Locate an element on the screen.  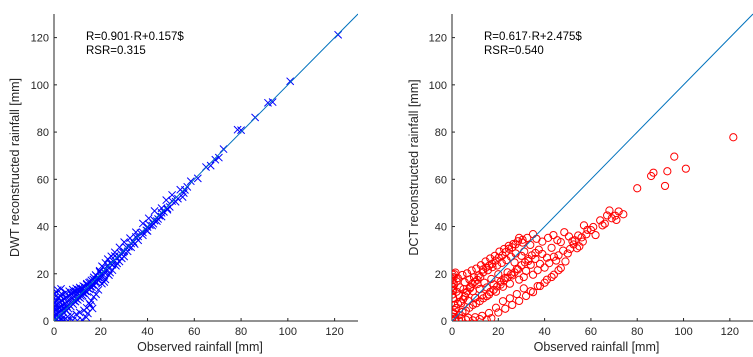
rsr-annotation: RSR=0.540 is located at coordinates (514, 51).